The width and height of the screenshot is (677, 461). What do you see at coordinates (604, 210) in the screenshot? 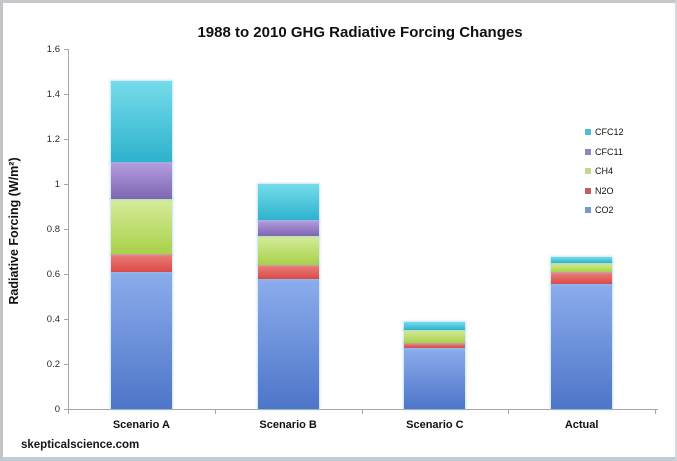
I see `legend-label-co2: CO2` at bounding box center [604, 210].